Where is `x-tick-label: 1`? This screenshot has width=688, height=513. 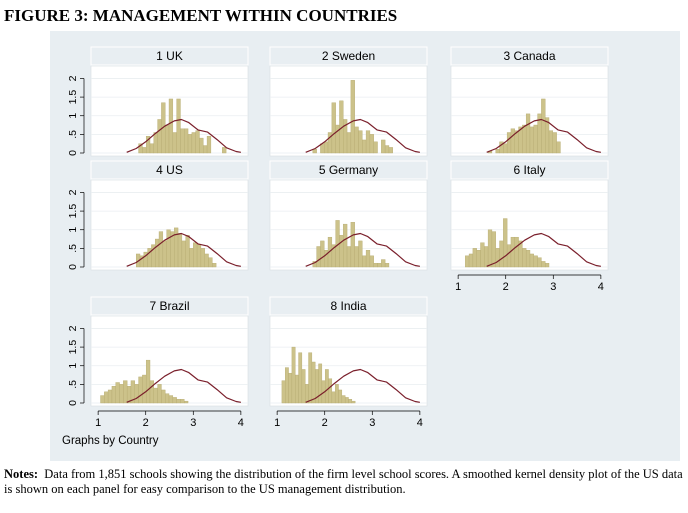 x-tick-label: 1 is located at coordinates (458, 287).